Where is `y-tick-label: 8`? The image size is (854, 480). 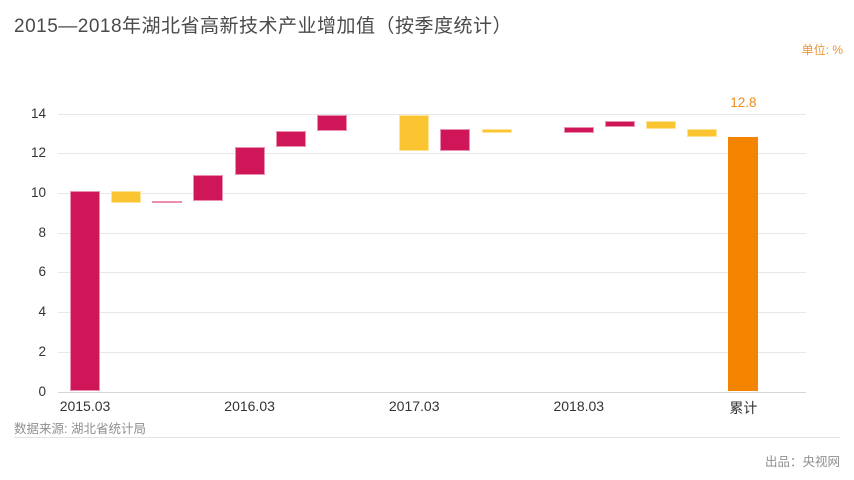
y-tick-label: 8 is located at coordinates (42, 232).